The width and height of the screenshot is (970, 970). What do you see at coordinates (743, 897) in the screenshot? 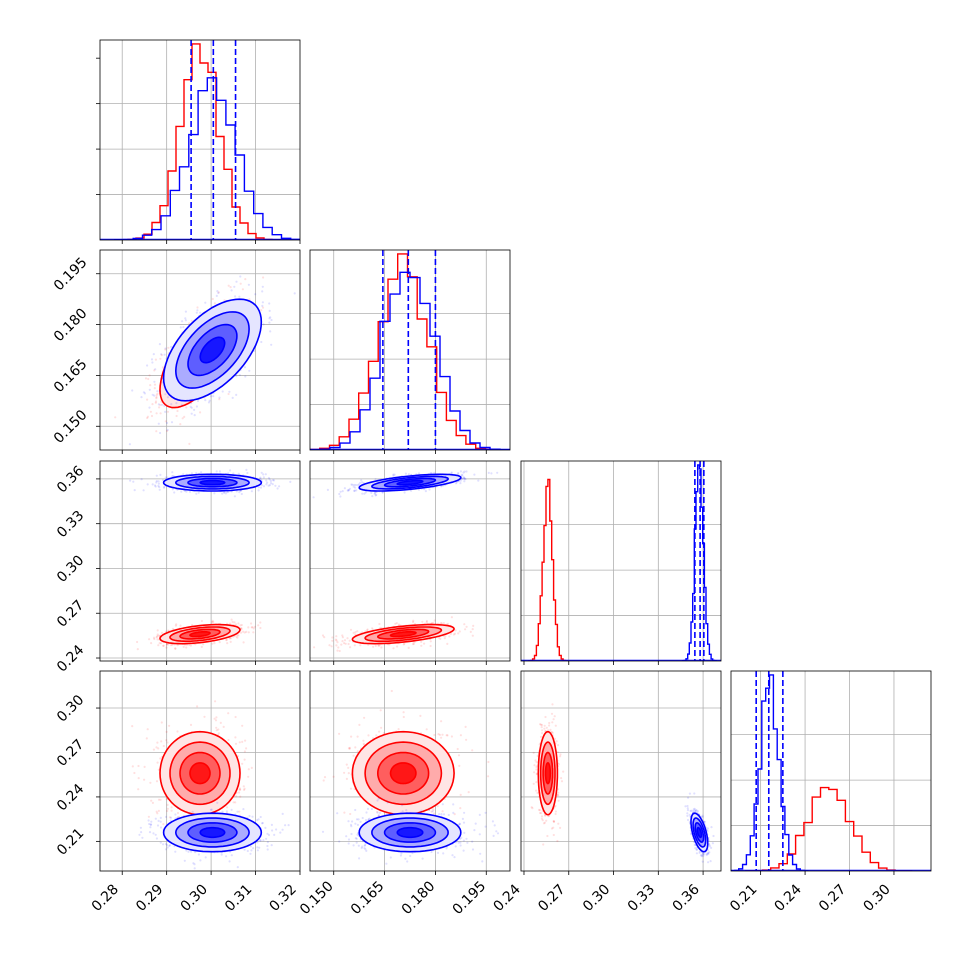
I see `x-tick-label: 0.21` at bounding box center [743, 897].